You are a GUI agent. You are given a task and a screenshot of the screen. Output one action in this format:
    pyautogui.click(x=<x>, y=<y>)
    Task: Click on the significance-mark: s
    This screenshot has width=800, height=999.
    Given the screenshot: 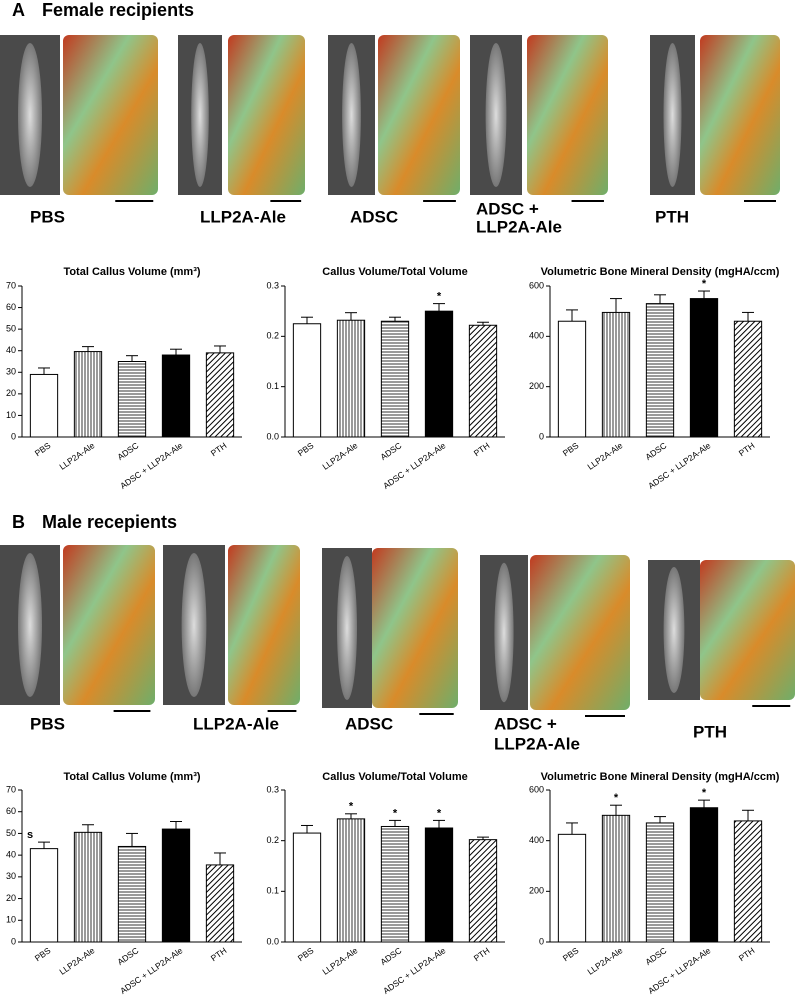 What is the action you would take?
    pyautogui.click(x=30, y=835)
    